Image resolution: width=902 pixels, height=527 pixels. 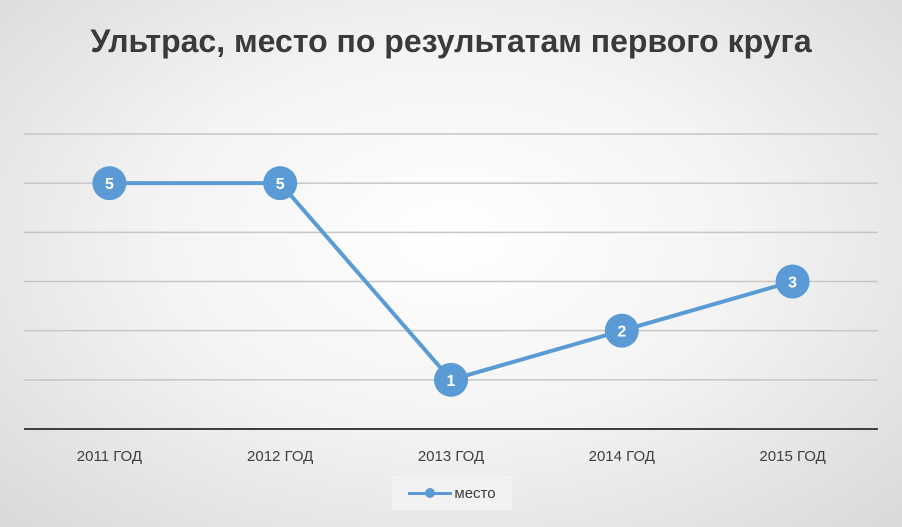 I want to click on x-tick-label: 2013 ГОД, so click(x=451, y=456).